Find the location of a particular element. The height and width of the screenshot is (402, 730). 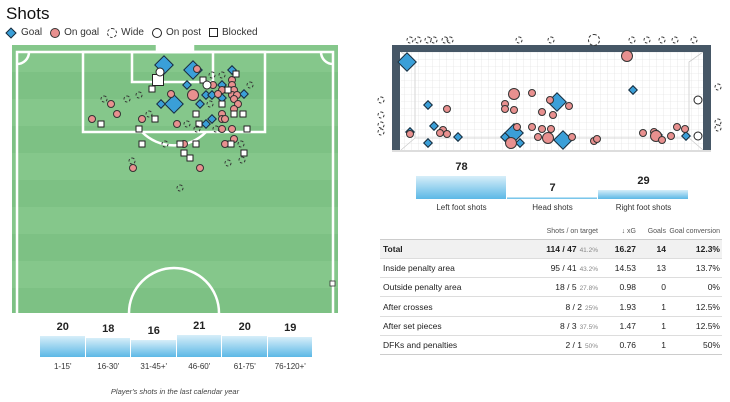

col-header-shots: Shots / on target is located at coordinates (572, 232).